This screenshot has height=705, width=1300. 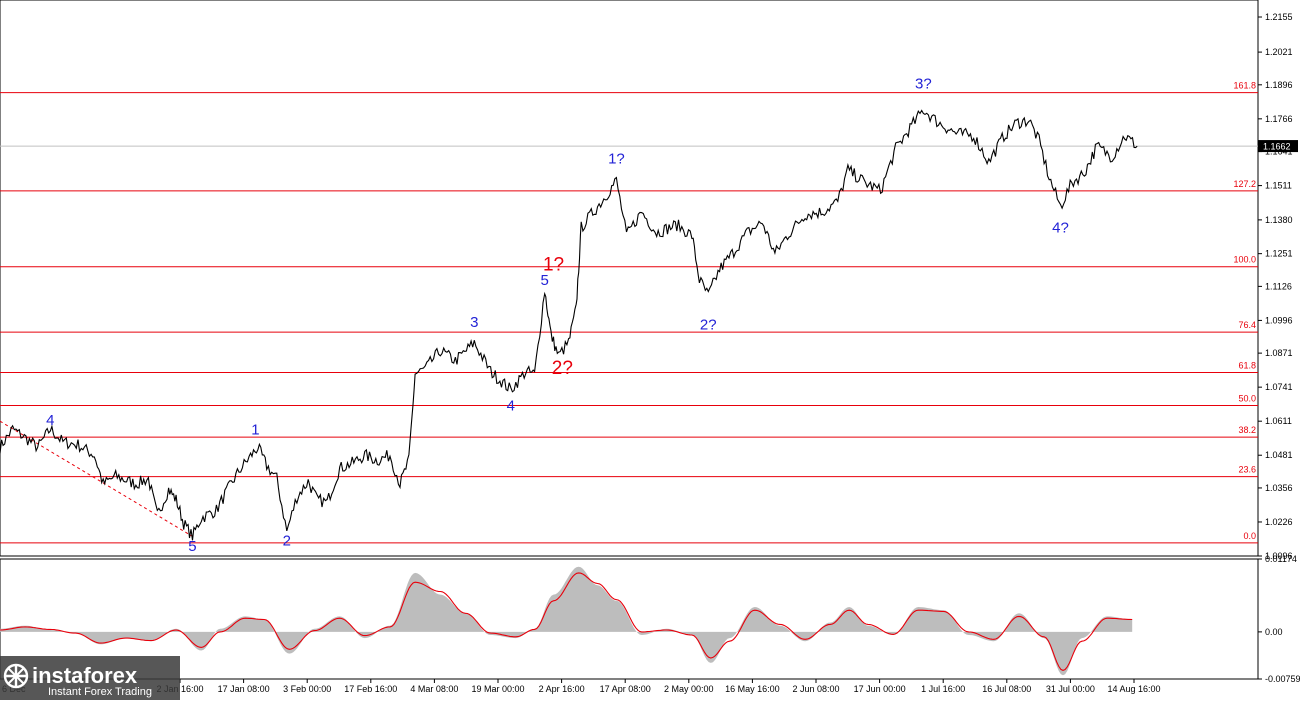 I want to click on signal-line, so click(x=566, y=622).